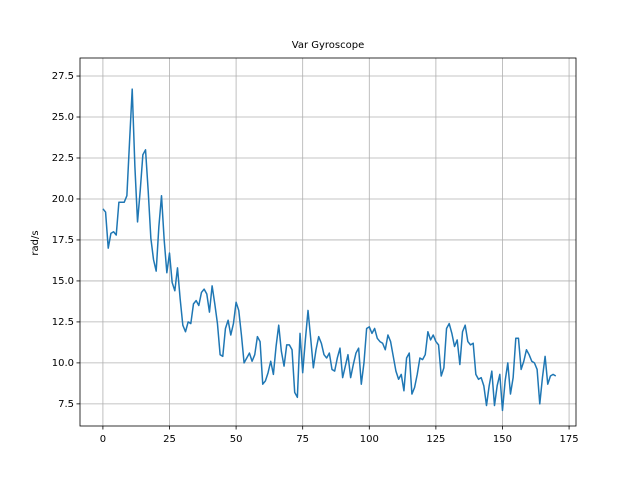 The image size is (640, 480). What do you see at coordinates (35, 242) in the screenshot?
I see `y-axis-label: rad/s` at bounding box center [35, 242].